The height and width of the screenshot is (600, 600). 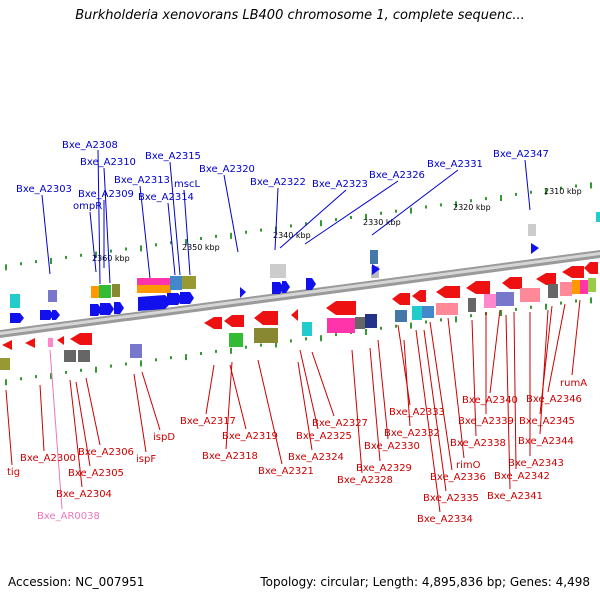 What do you see at coordinates (384, 468) in the screenshot?
I see `gene-label: Bxe_A2329` at bounding box center [384, 468].